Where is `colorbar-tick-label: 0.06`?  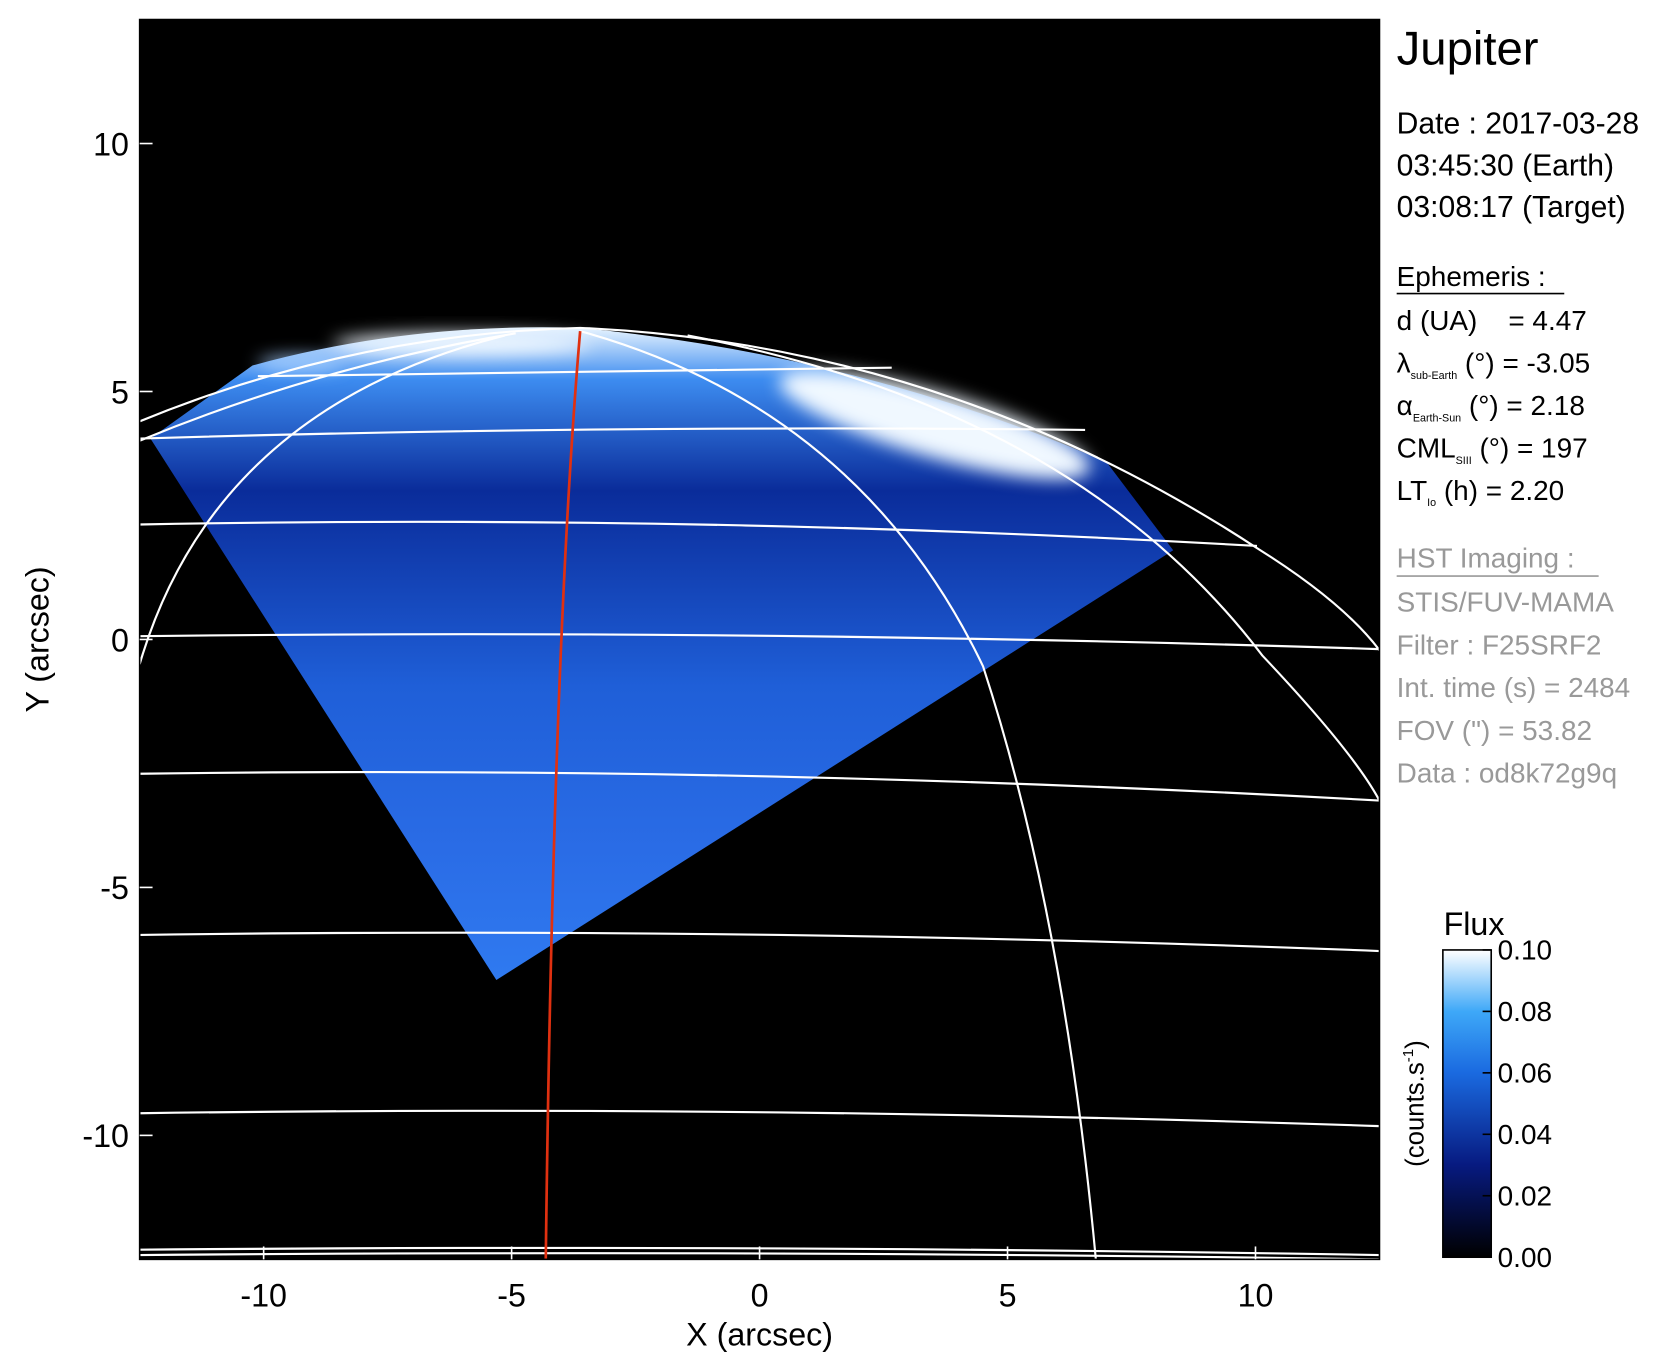 colorbar-tick-label: 0.06 is located at coordinates (1525, 1073).